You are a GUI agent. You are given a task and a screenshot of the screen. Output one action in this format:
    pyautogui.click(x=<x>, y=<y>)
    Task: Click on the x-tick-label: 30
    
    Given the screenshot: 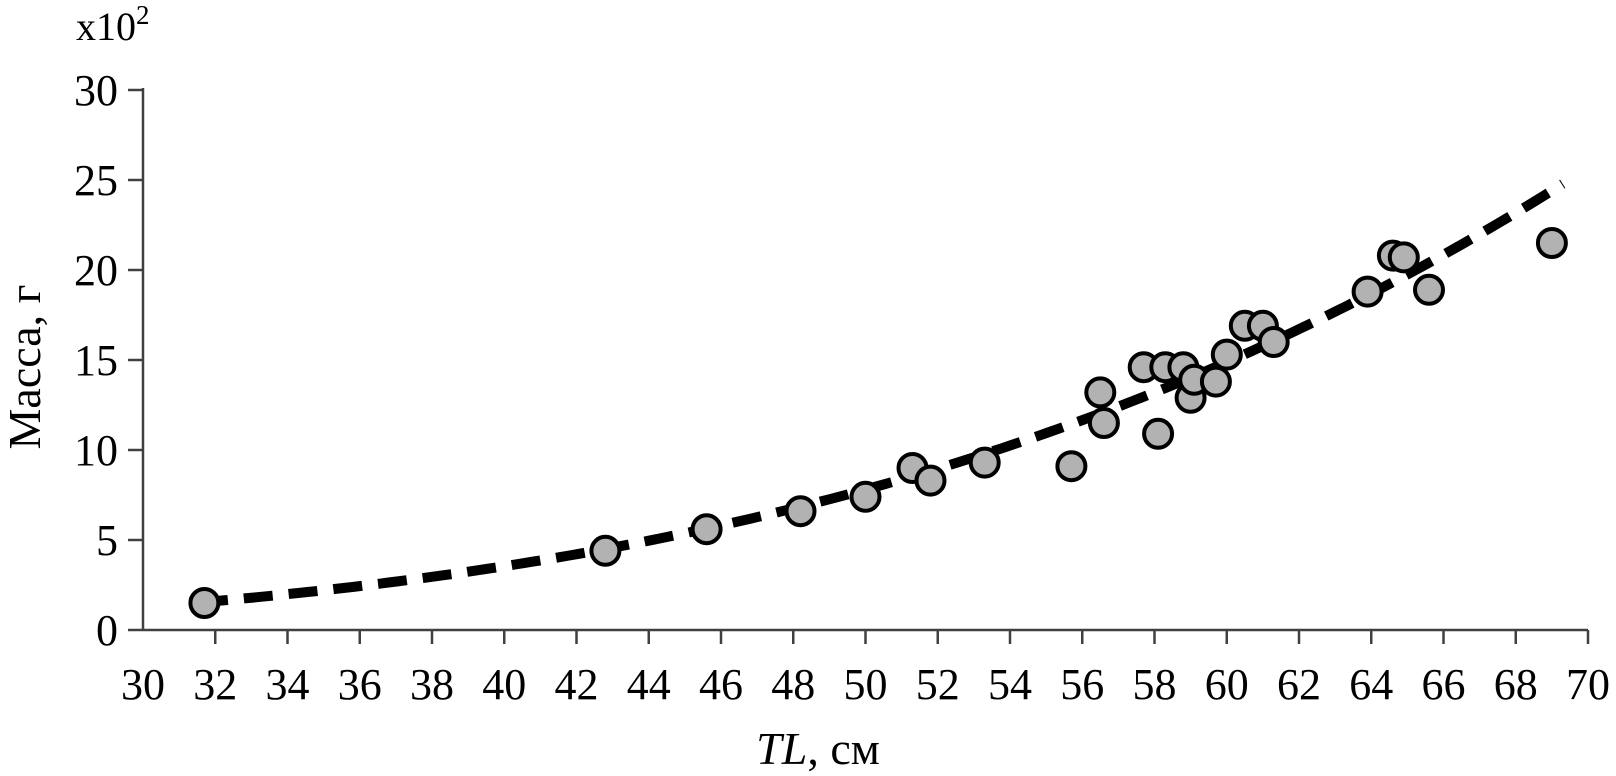 What is the action you would take?
    pyautogui.click(x=143, y=684)
    